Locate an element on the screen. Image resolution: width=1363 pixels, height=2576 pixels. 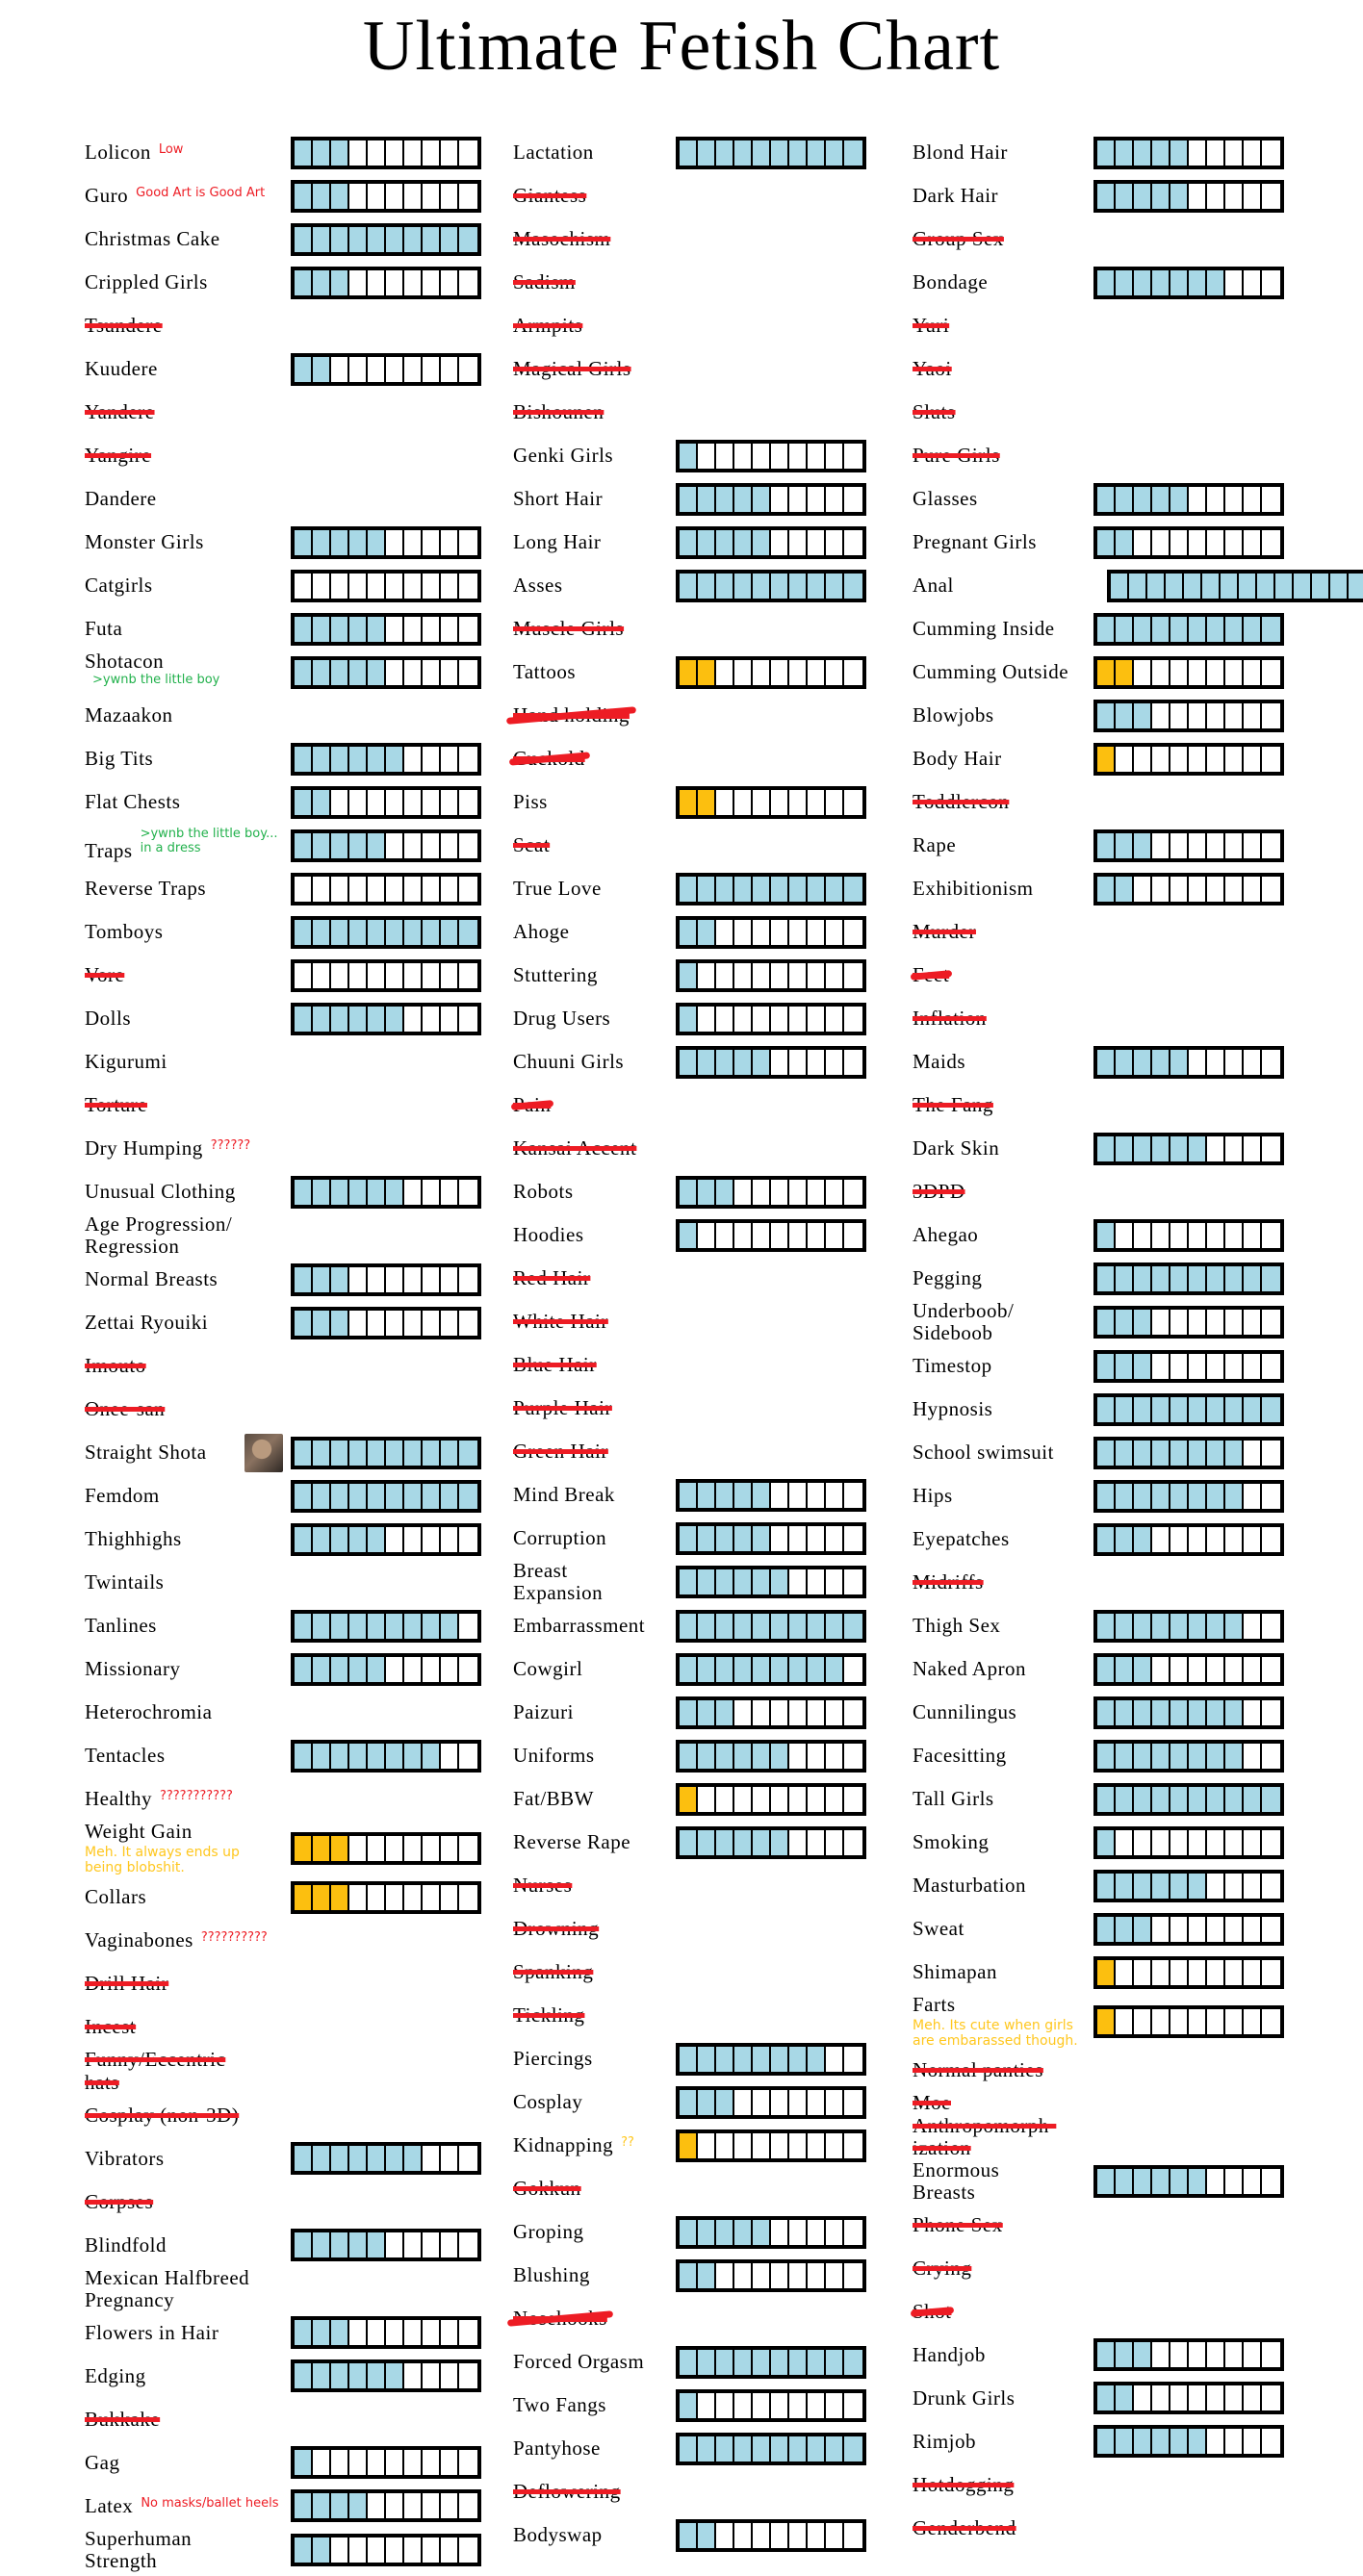
item-label-wrap: Magical Girls is located at coordinates (690, 368).